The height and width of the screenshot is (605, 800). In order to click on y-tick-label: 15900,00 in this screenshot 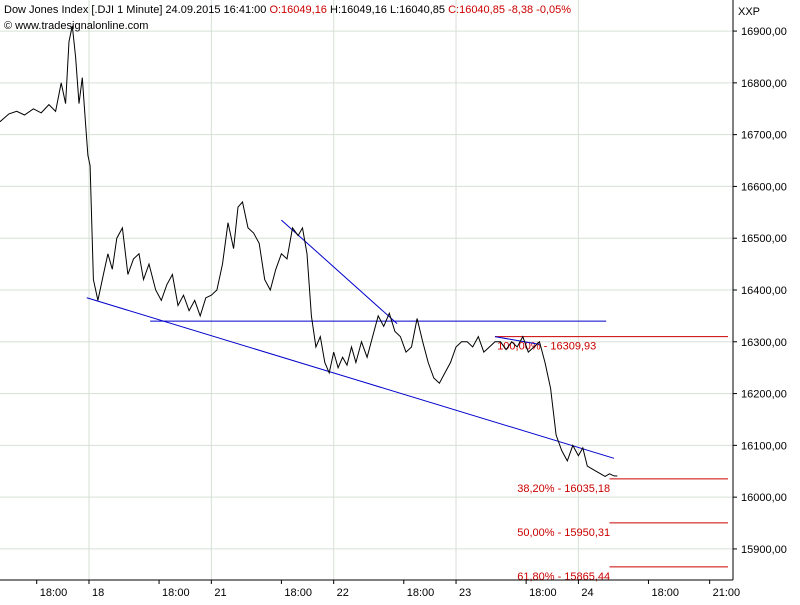, I will do `click(764, 550)`.